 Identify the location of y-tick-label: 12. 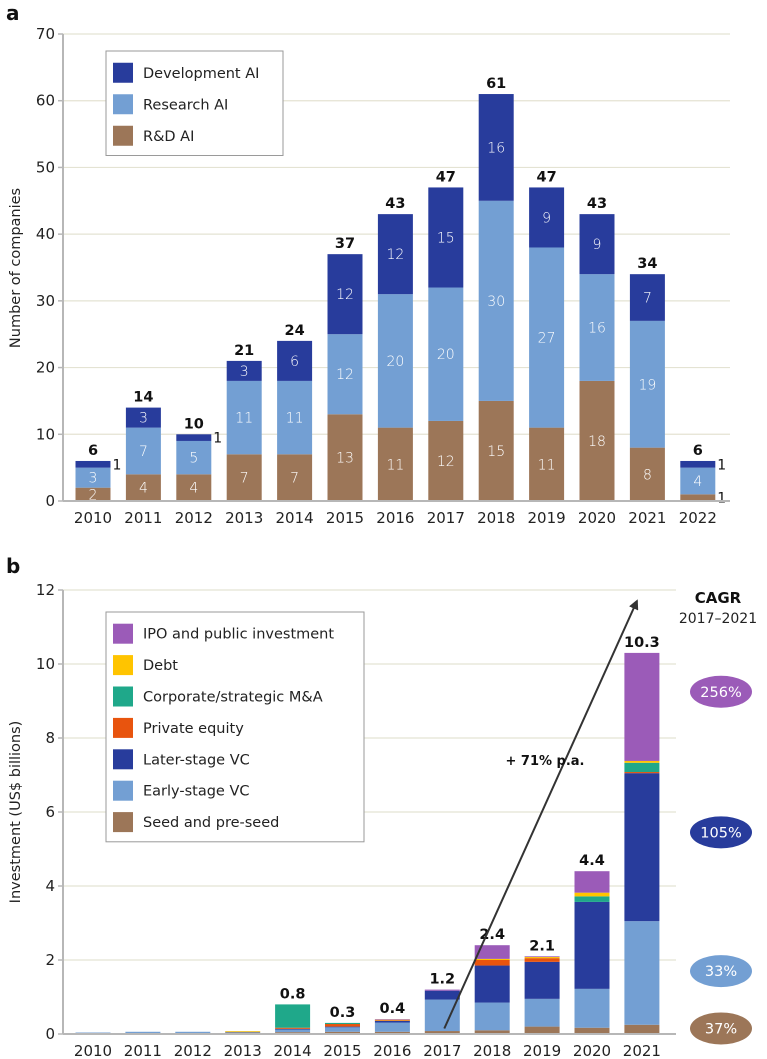
(45, 590).